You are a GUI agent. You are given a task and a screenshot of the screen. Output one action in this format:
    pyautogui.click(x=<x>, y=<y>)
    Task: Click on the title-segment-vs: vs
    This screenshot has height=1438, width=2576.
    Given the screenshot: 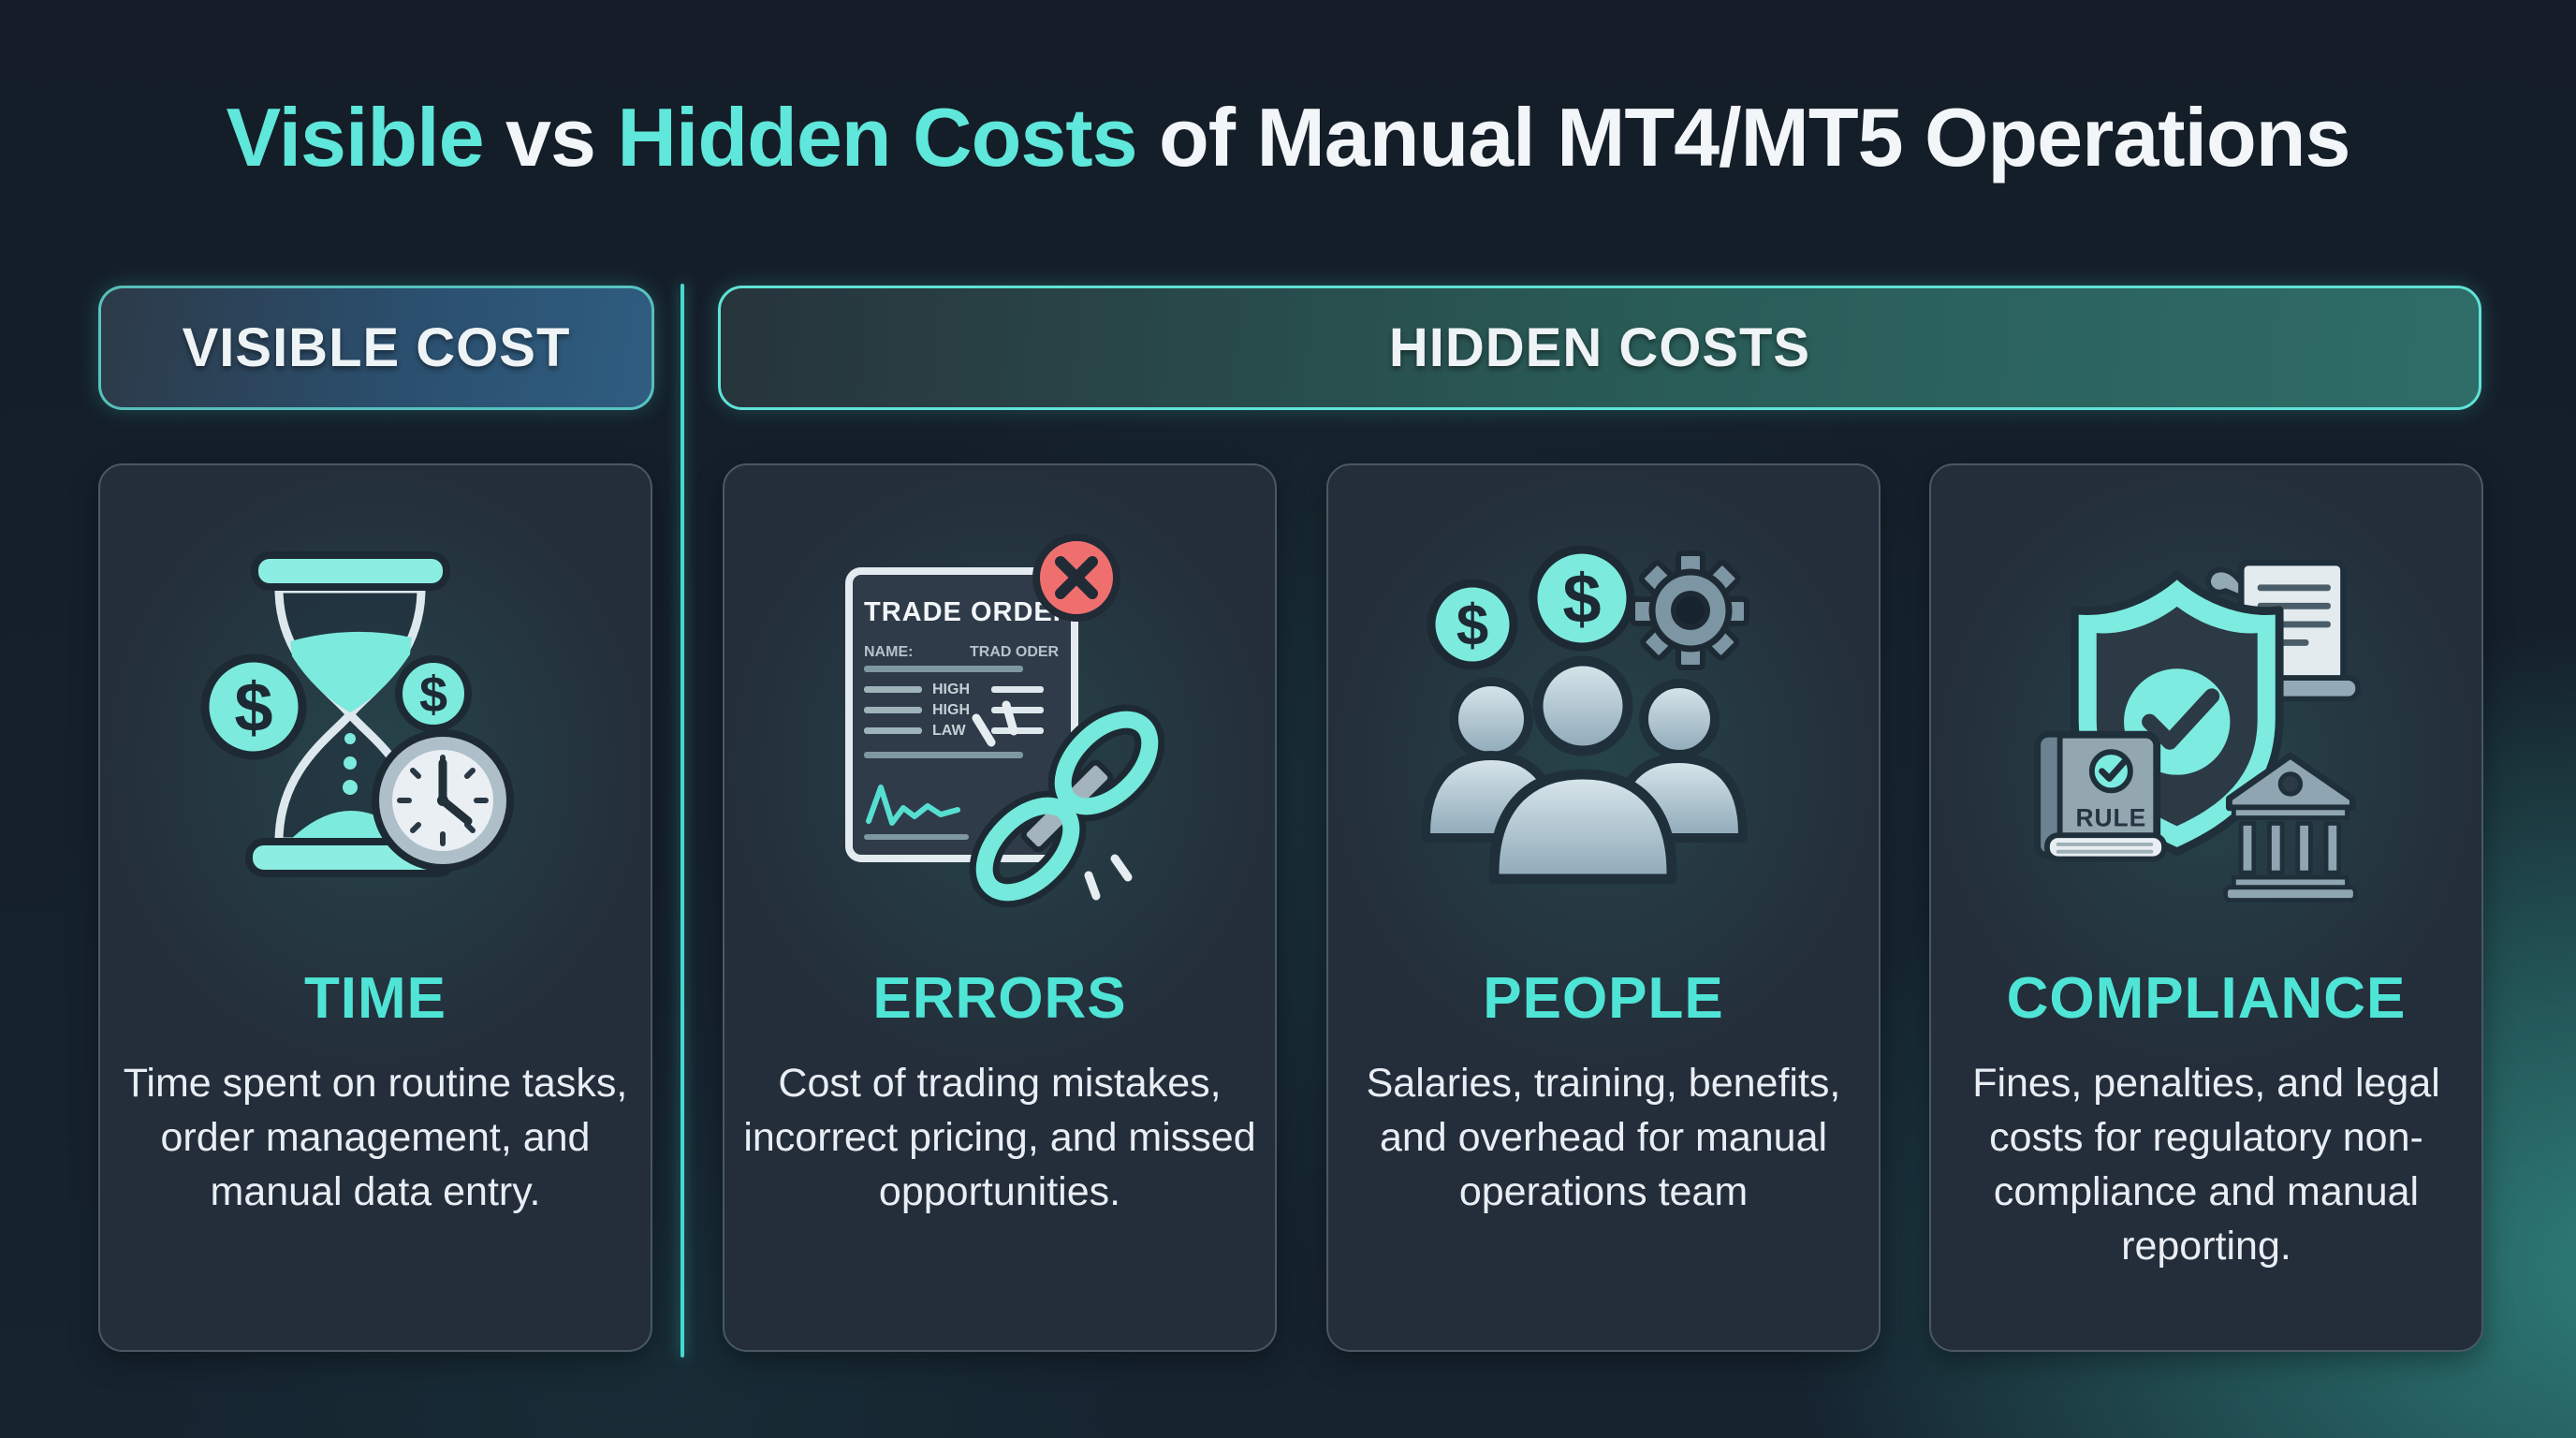 What is the action you would take?
    pyautogui.click(x=550, y=137)
    